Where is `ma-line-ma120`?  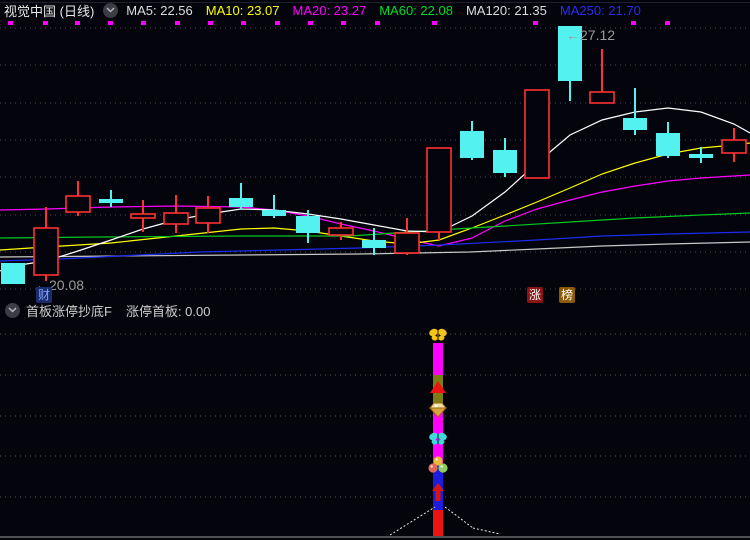 ma-line-ma120 is located at coordinates (375, 249).